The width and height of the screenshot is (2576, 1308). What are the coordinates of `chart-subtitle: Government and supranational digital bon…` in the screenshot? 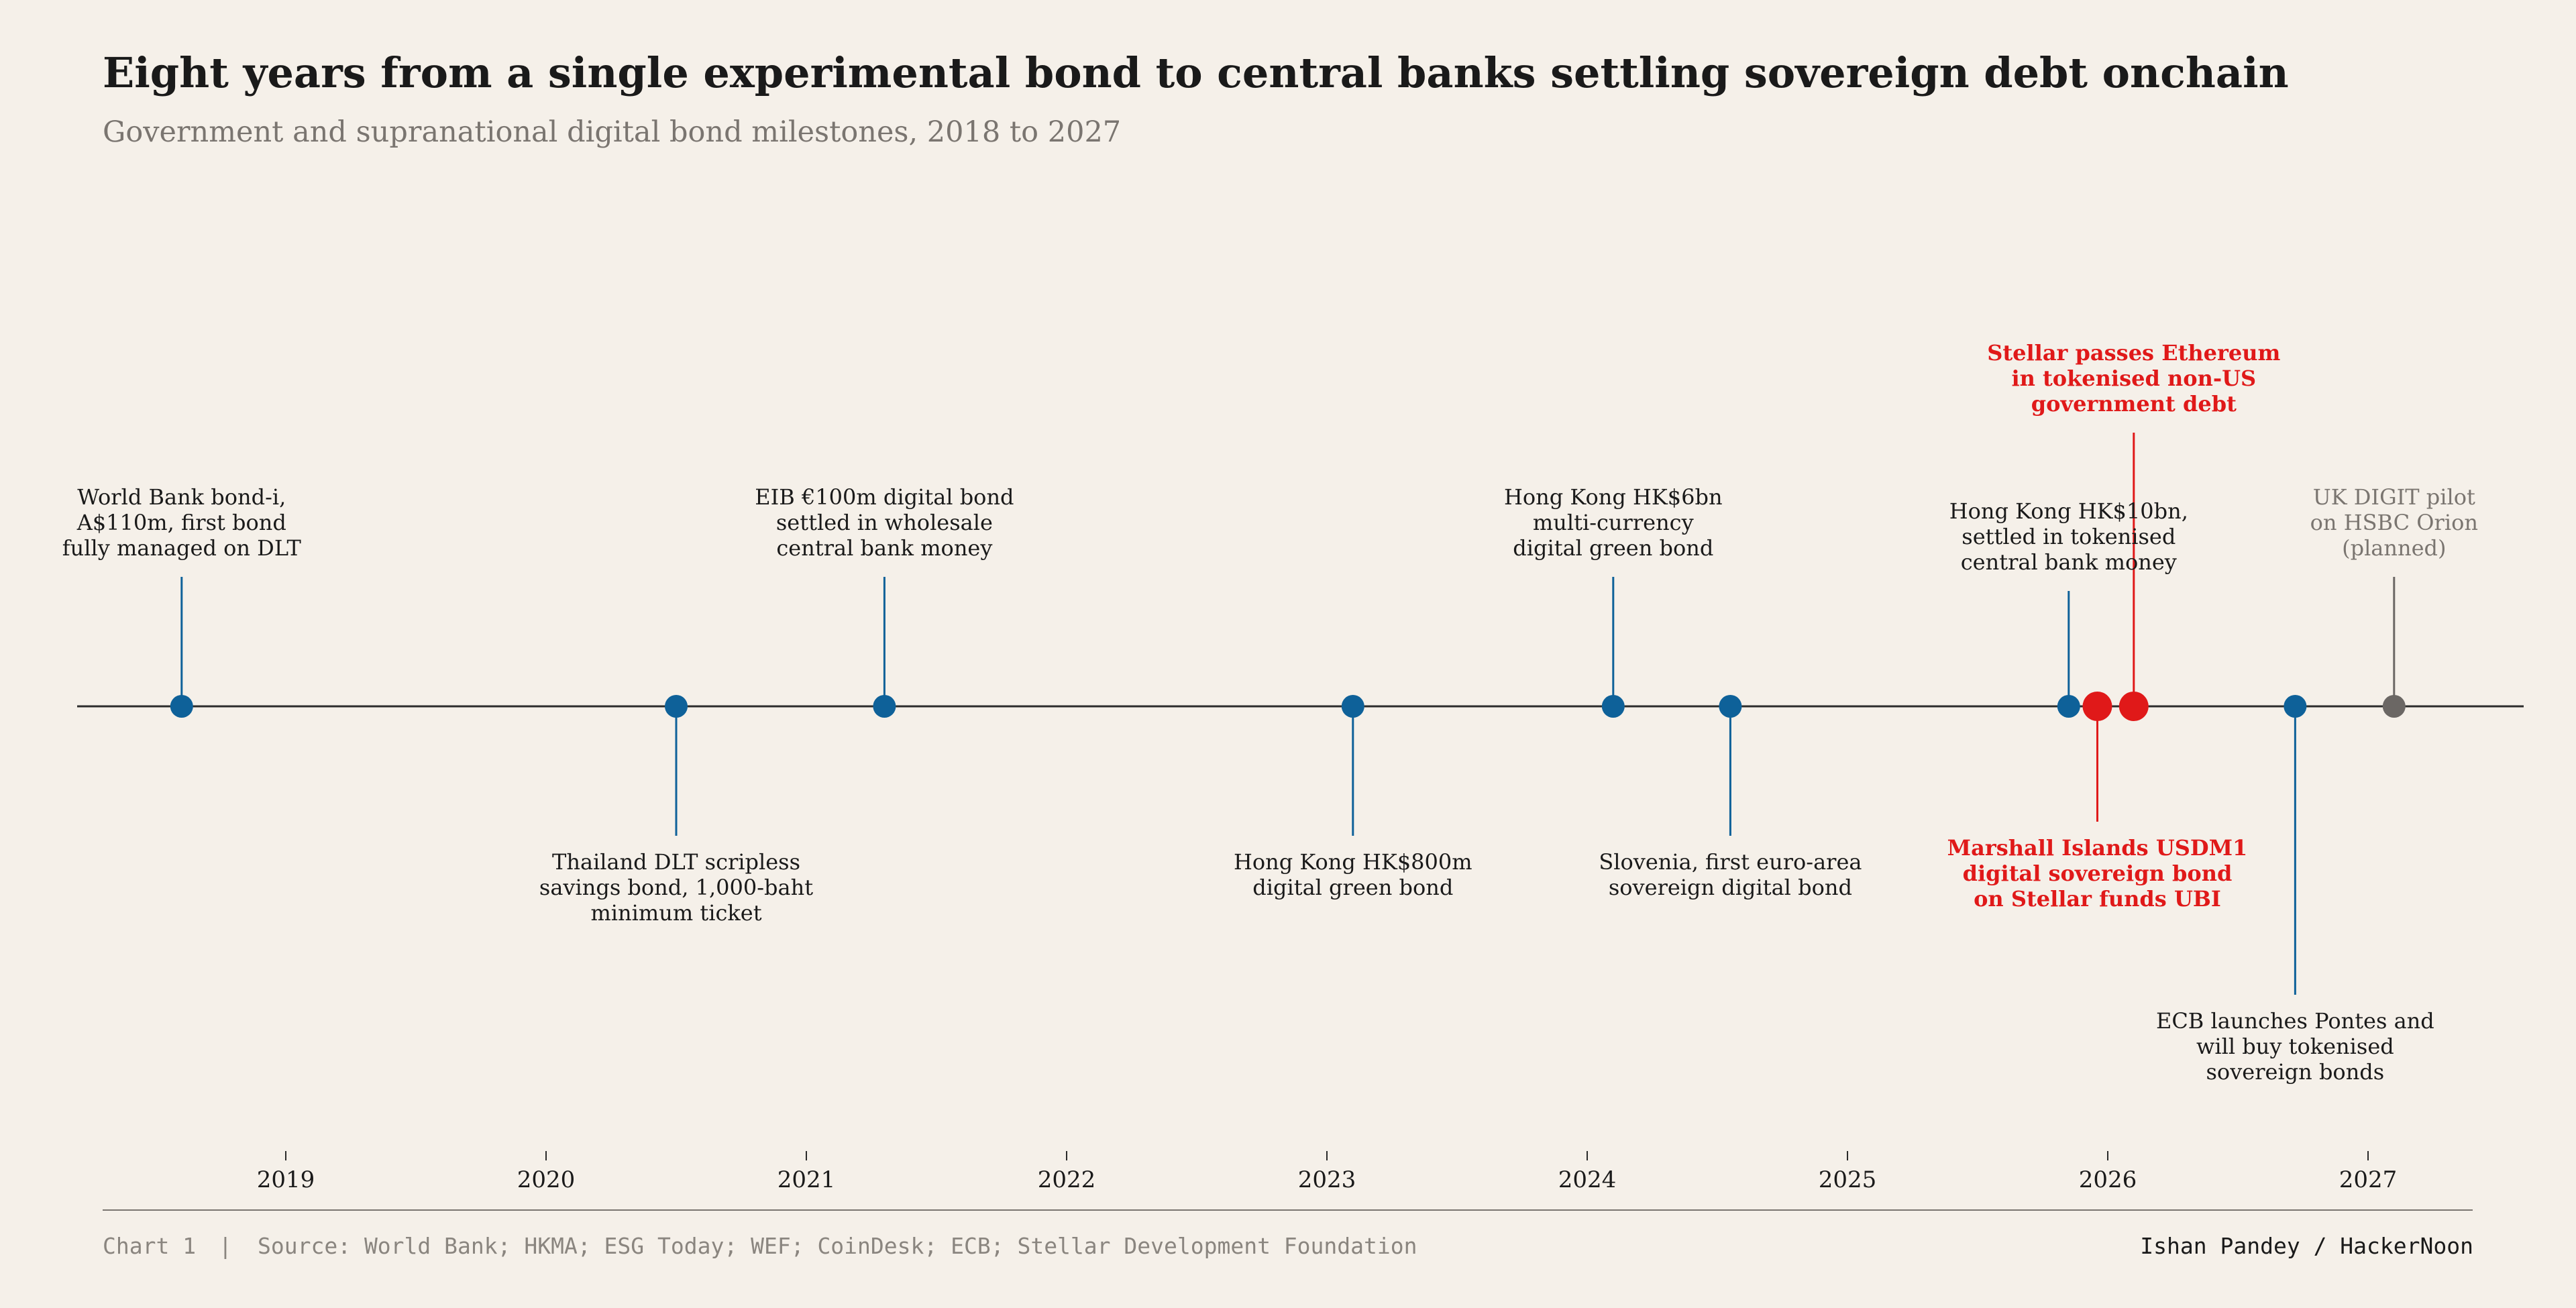 It's located at (612, 132).